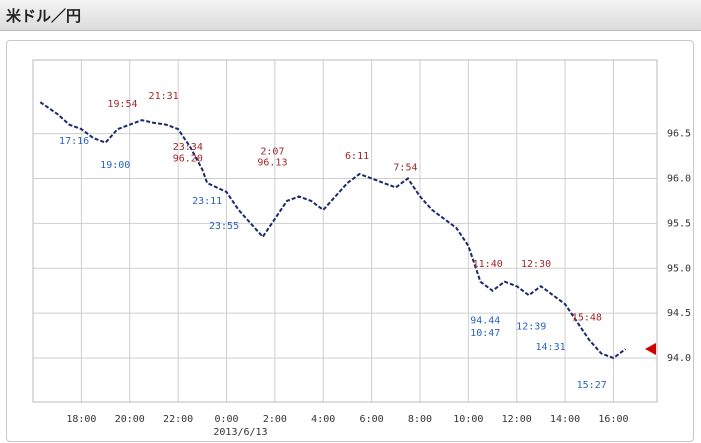 The height and width of the screenshot is (443, 701). What do you see at coordinates (551, 347) in the screenshot?
I see `annotation: 14:31` at bounding box center [551, 347].